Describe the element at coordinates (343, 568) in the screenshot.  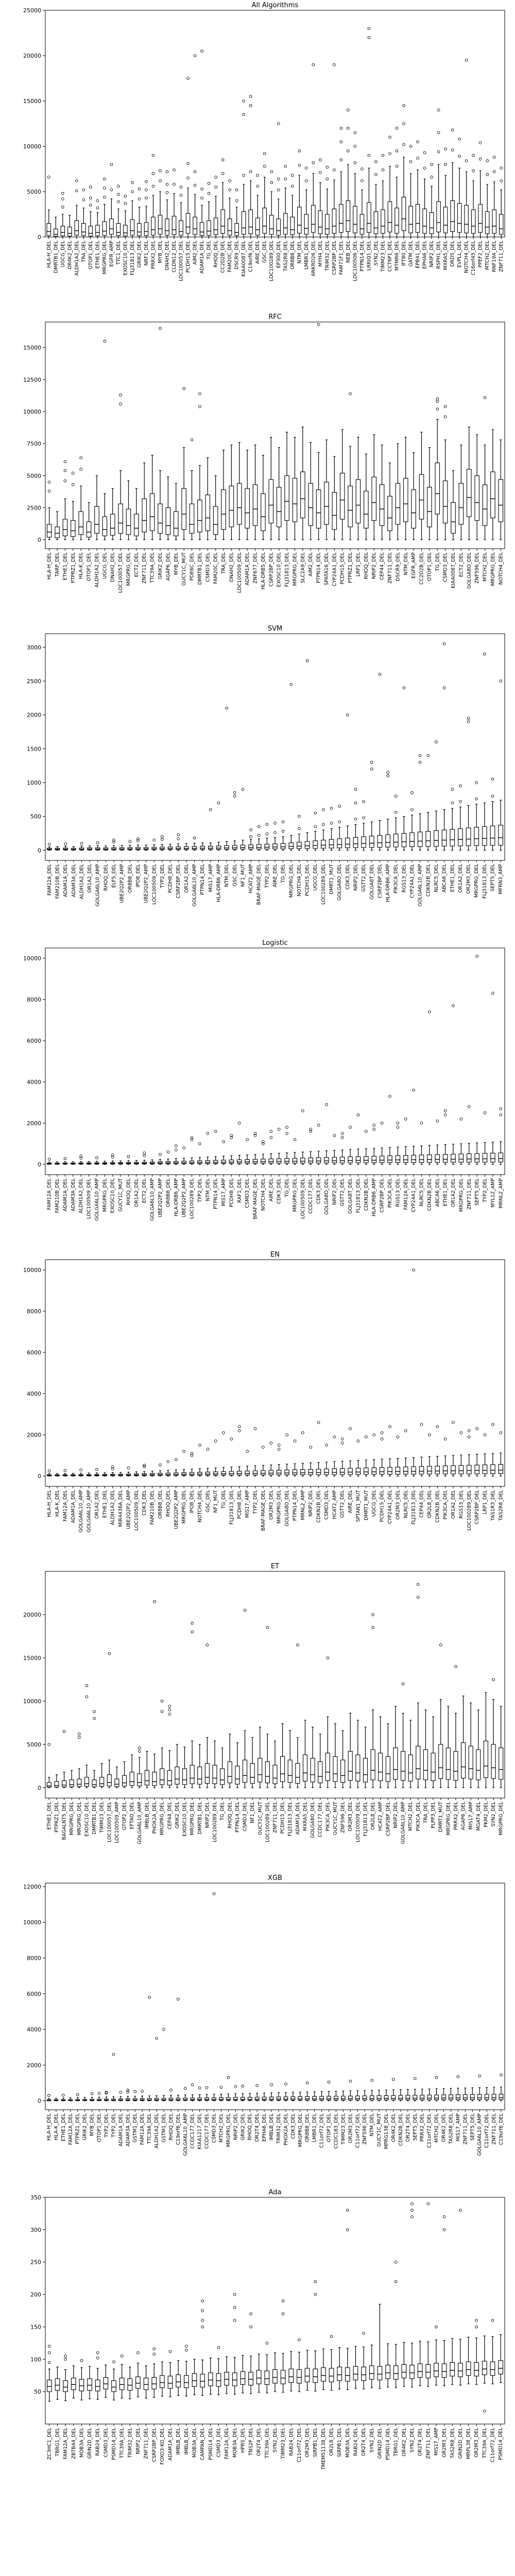
I see `x-tick-label: PCDH15_DEL` at that location.